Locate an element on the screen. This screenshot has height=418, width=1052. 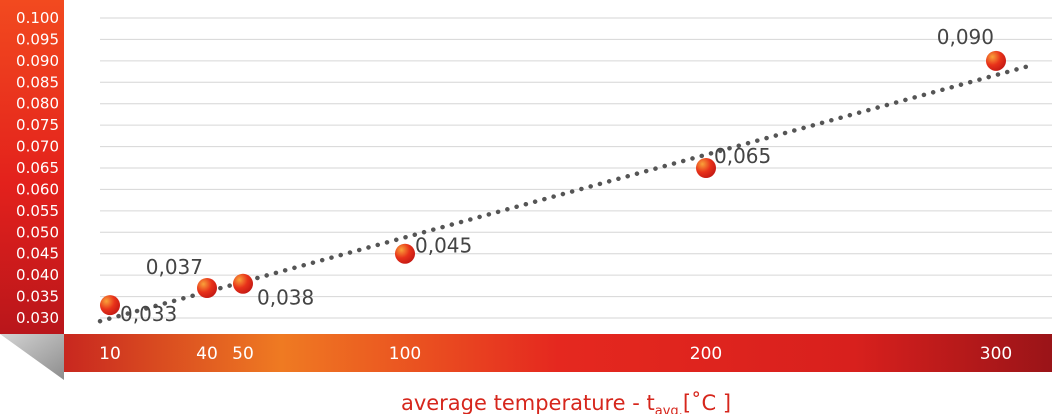
y-tick-label: 0.045 is located at coordinates (37, 254).